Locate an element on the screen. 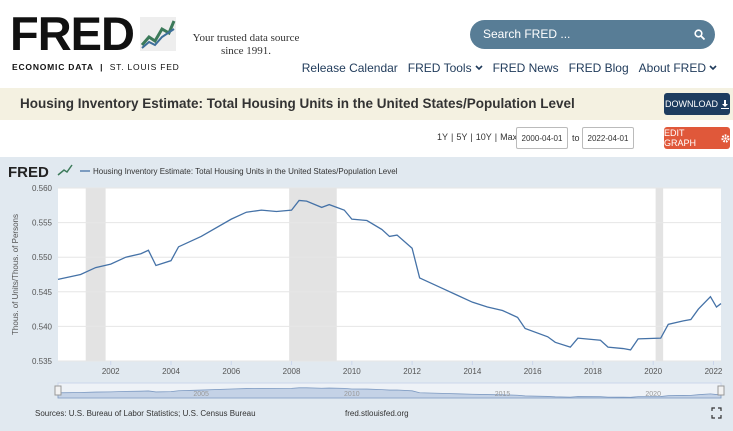  range: 10Y is located at coordinates (483, 137).